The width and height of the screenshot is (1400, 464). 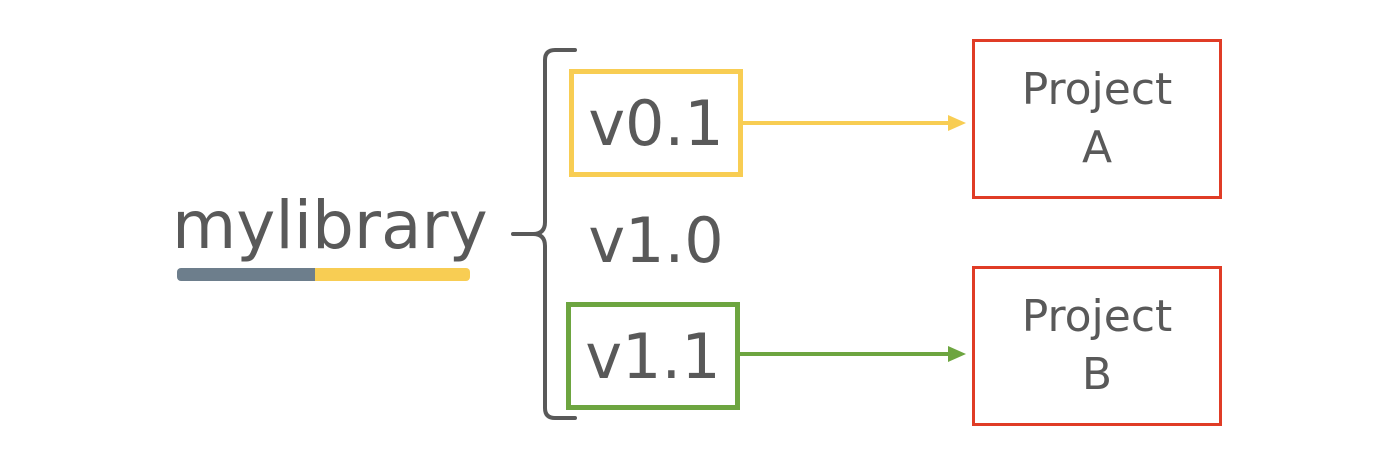 I want to click on version-v1-1-box: v1.1, so click(x=653, y=356).